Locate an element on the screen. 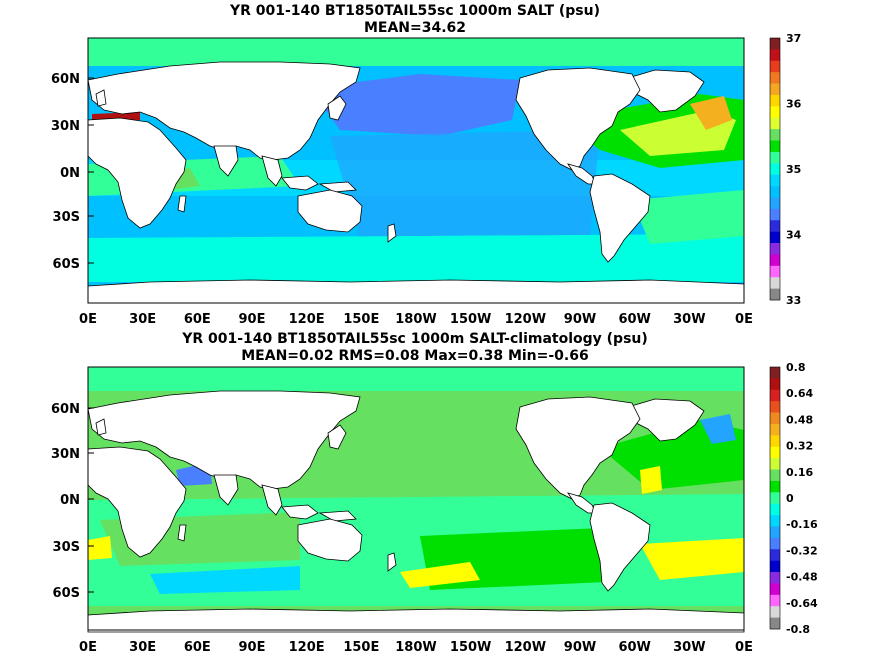 This screenshot has height=656, width=875. bottom-panel-subtitle: MEAN=0.02 RMS=0.08 Max=0.38 Min=-0.66 is located at coordinates (415, 356).